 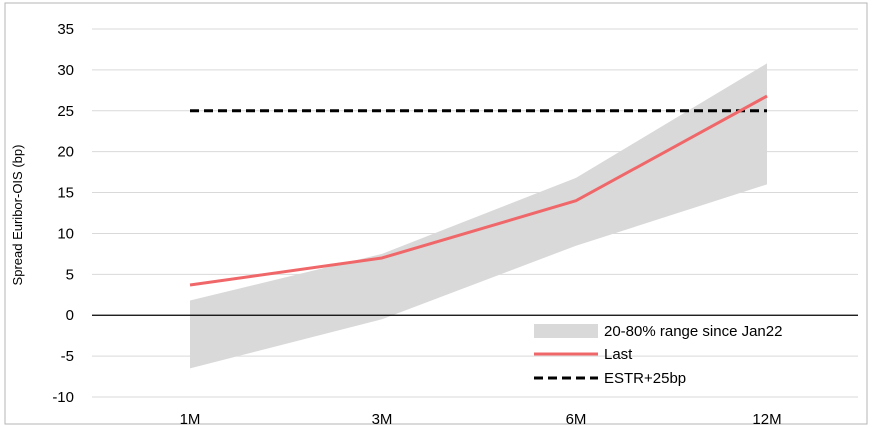 What do you see at coordinates (63, 397) in the screenshot?
I see `y-tick-label: -10` at bounding box center [63, 397].